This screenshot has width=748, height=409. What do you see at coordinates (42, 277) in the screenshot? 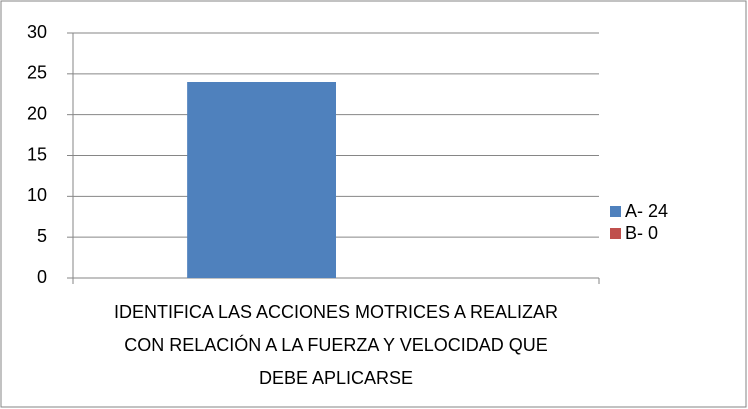
I see `y-tick-label: 0` at bounding box center [42, 277].